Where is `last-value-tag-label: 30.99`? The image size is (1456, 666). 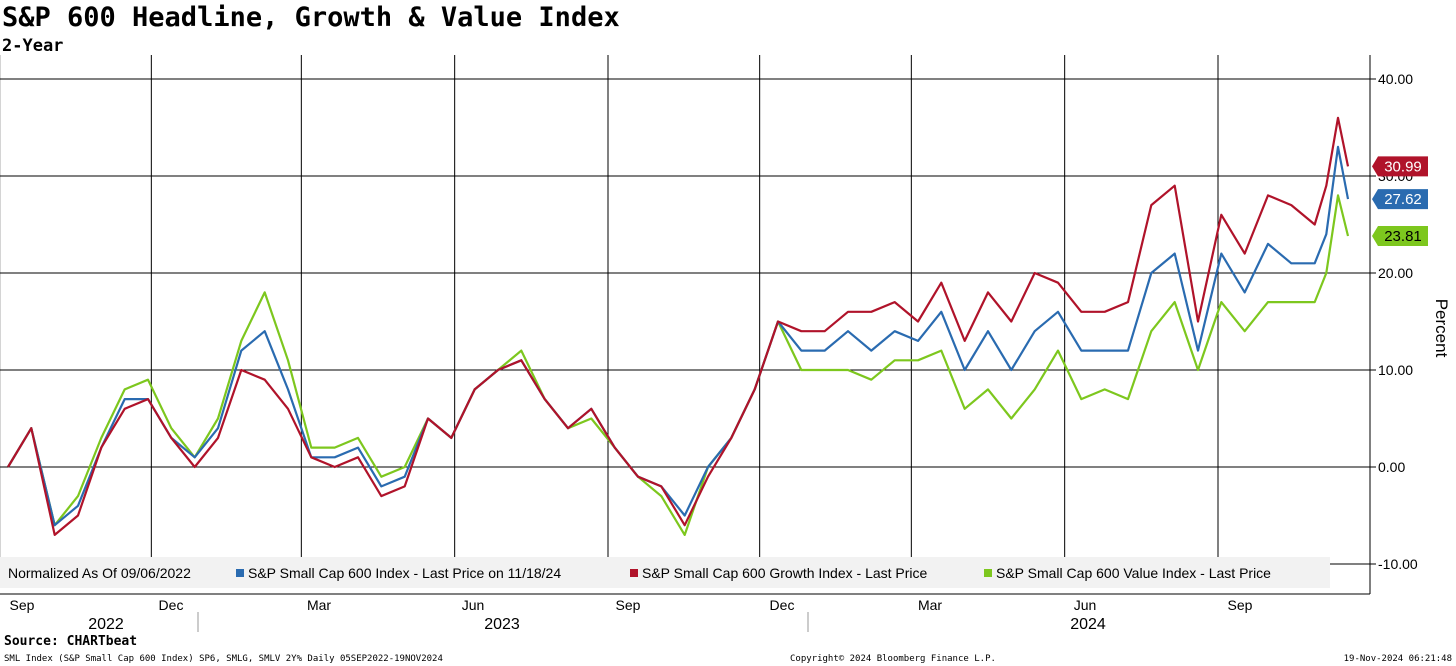 last-value-tag-label: 30.99 is located at coordinates (1403, 166).